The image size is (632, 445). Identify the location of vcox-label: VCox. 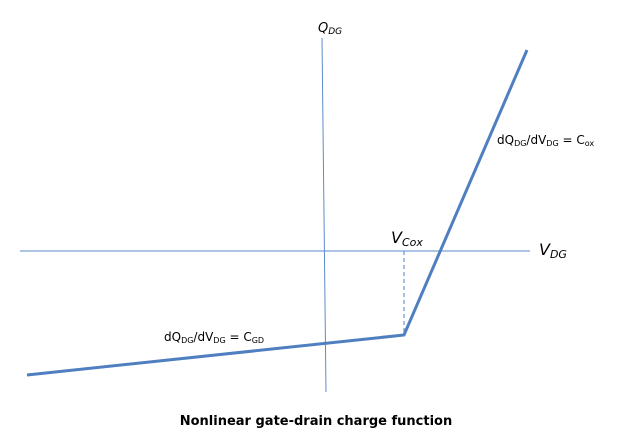
(407, 238).